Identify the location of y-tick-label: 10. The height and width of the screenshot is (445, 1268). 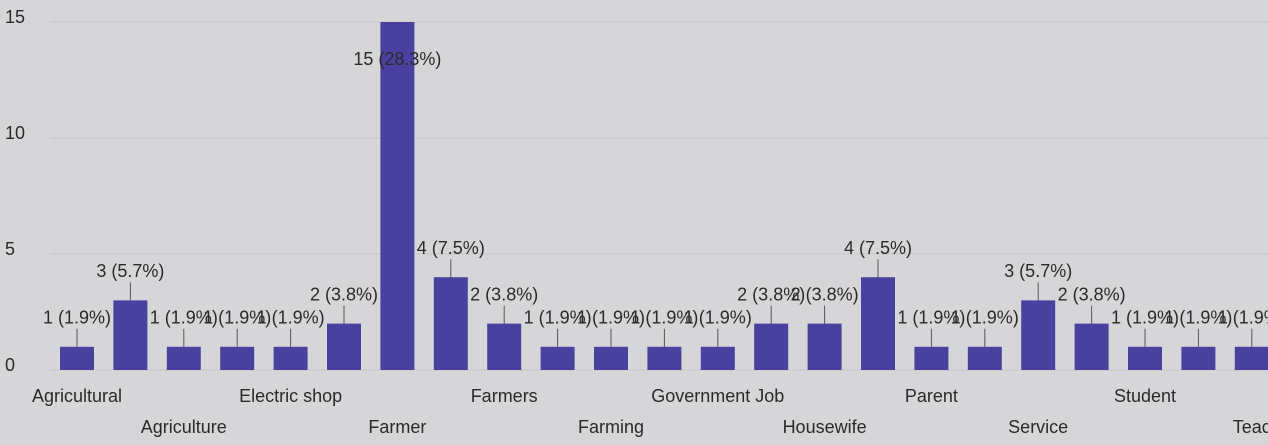
(15, 133).